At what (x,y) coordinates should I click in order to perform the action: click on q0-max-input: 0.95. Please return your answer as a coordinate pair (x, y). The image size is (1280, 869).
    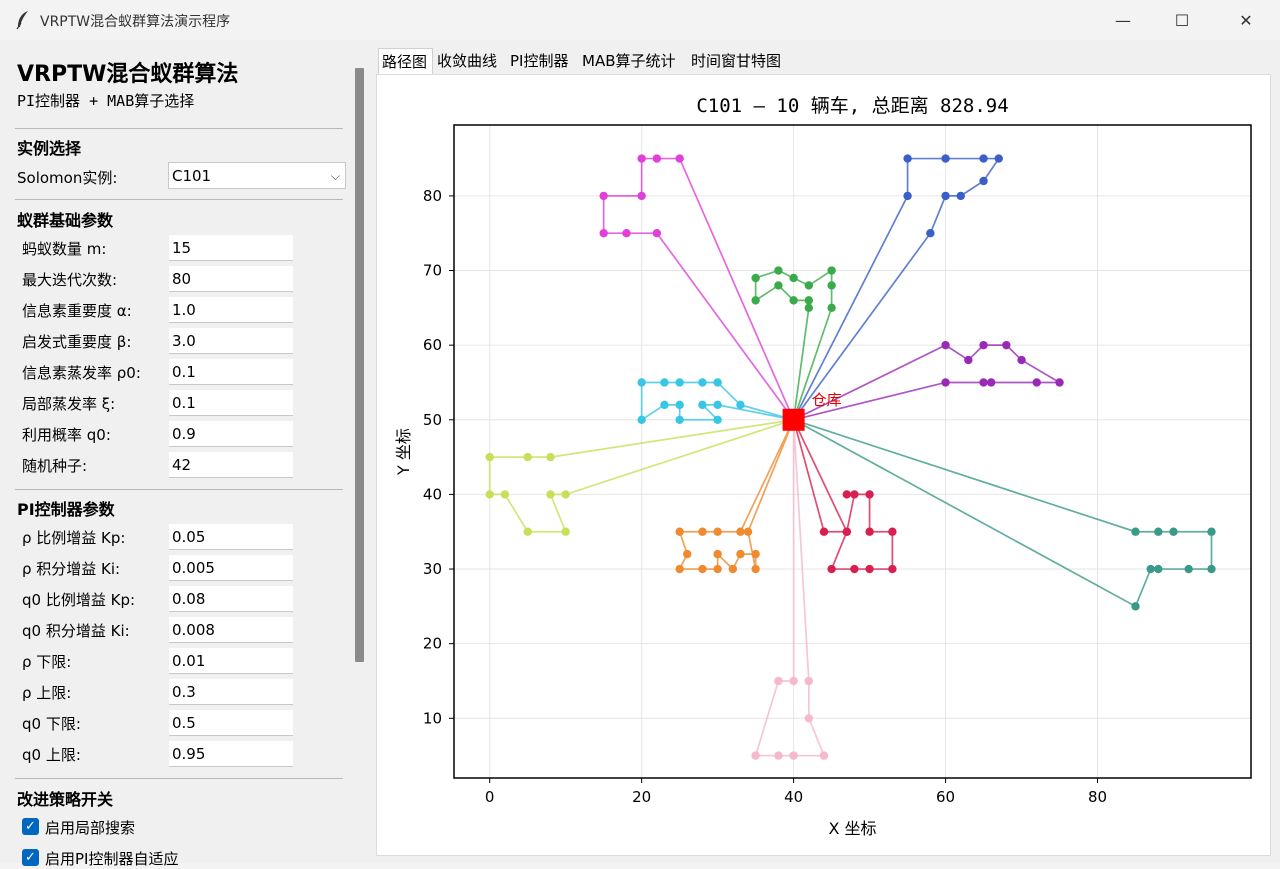
    Looking at the image, I should click on (231, 754).